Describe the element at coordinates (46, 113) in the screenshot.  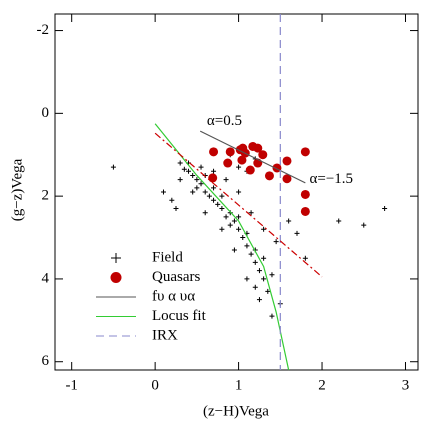
I see `y-tick-label: 0` at that location.